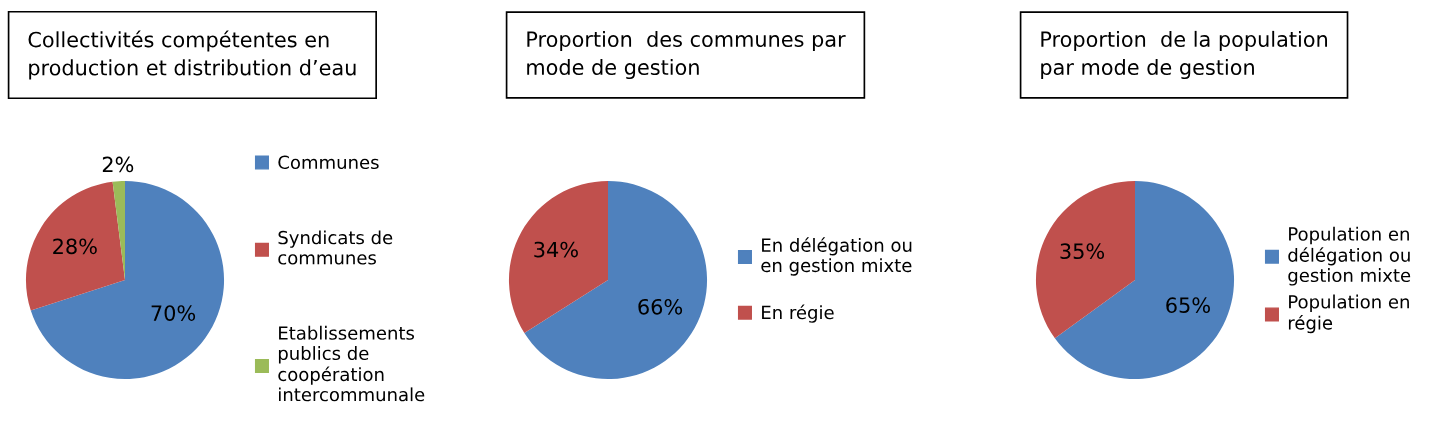 The height and width of the screenshot is (426, 1445). I want to click on legend-label: Syndicats de communes, so click(335, 247).